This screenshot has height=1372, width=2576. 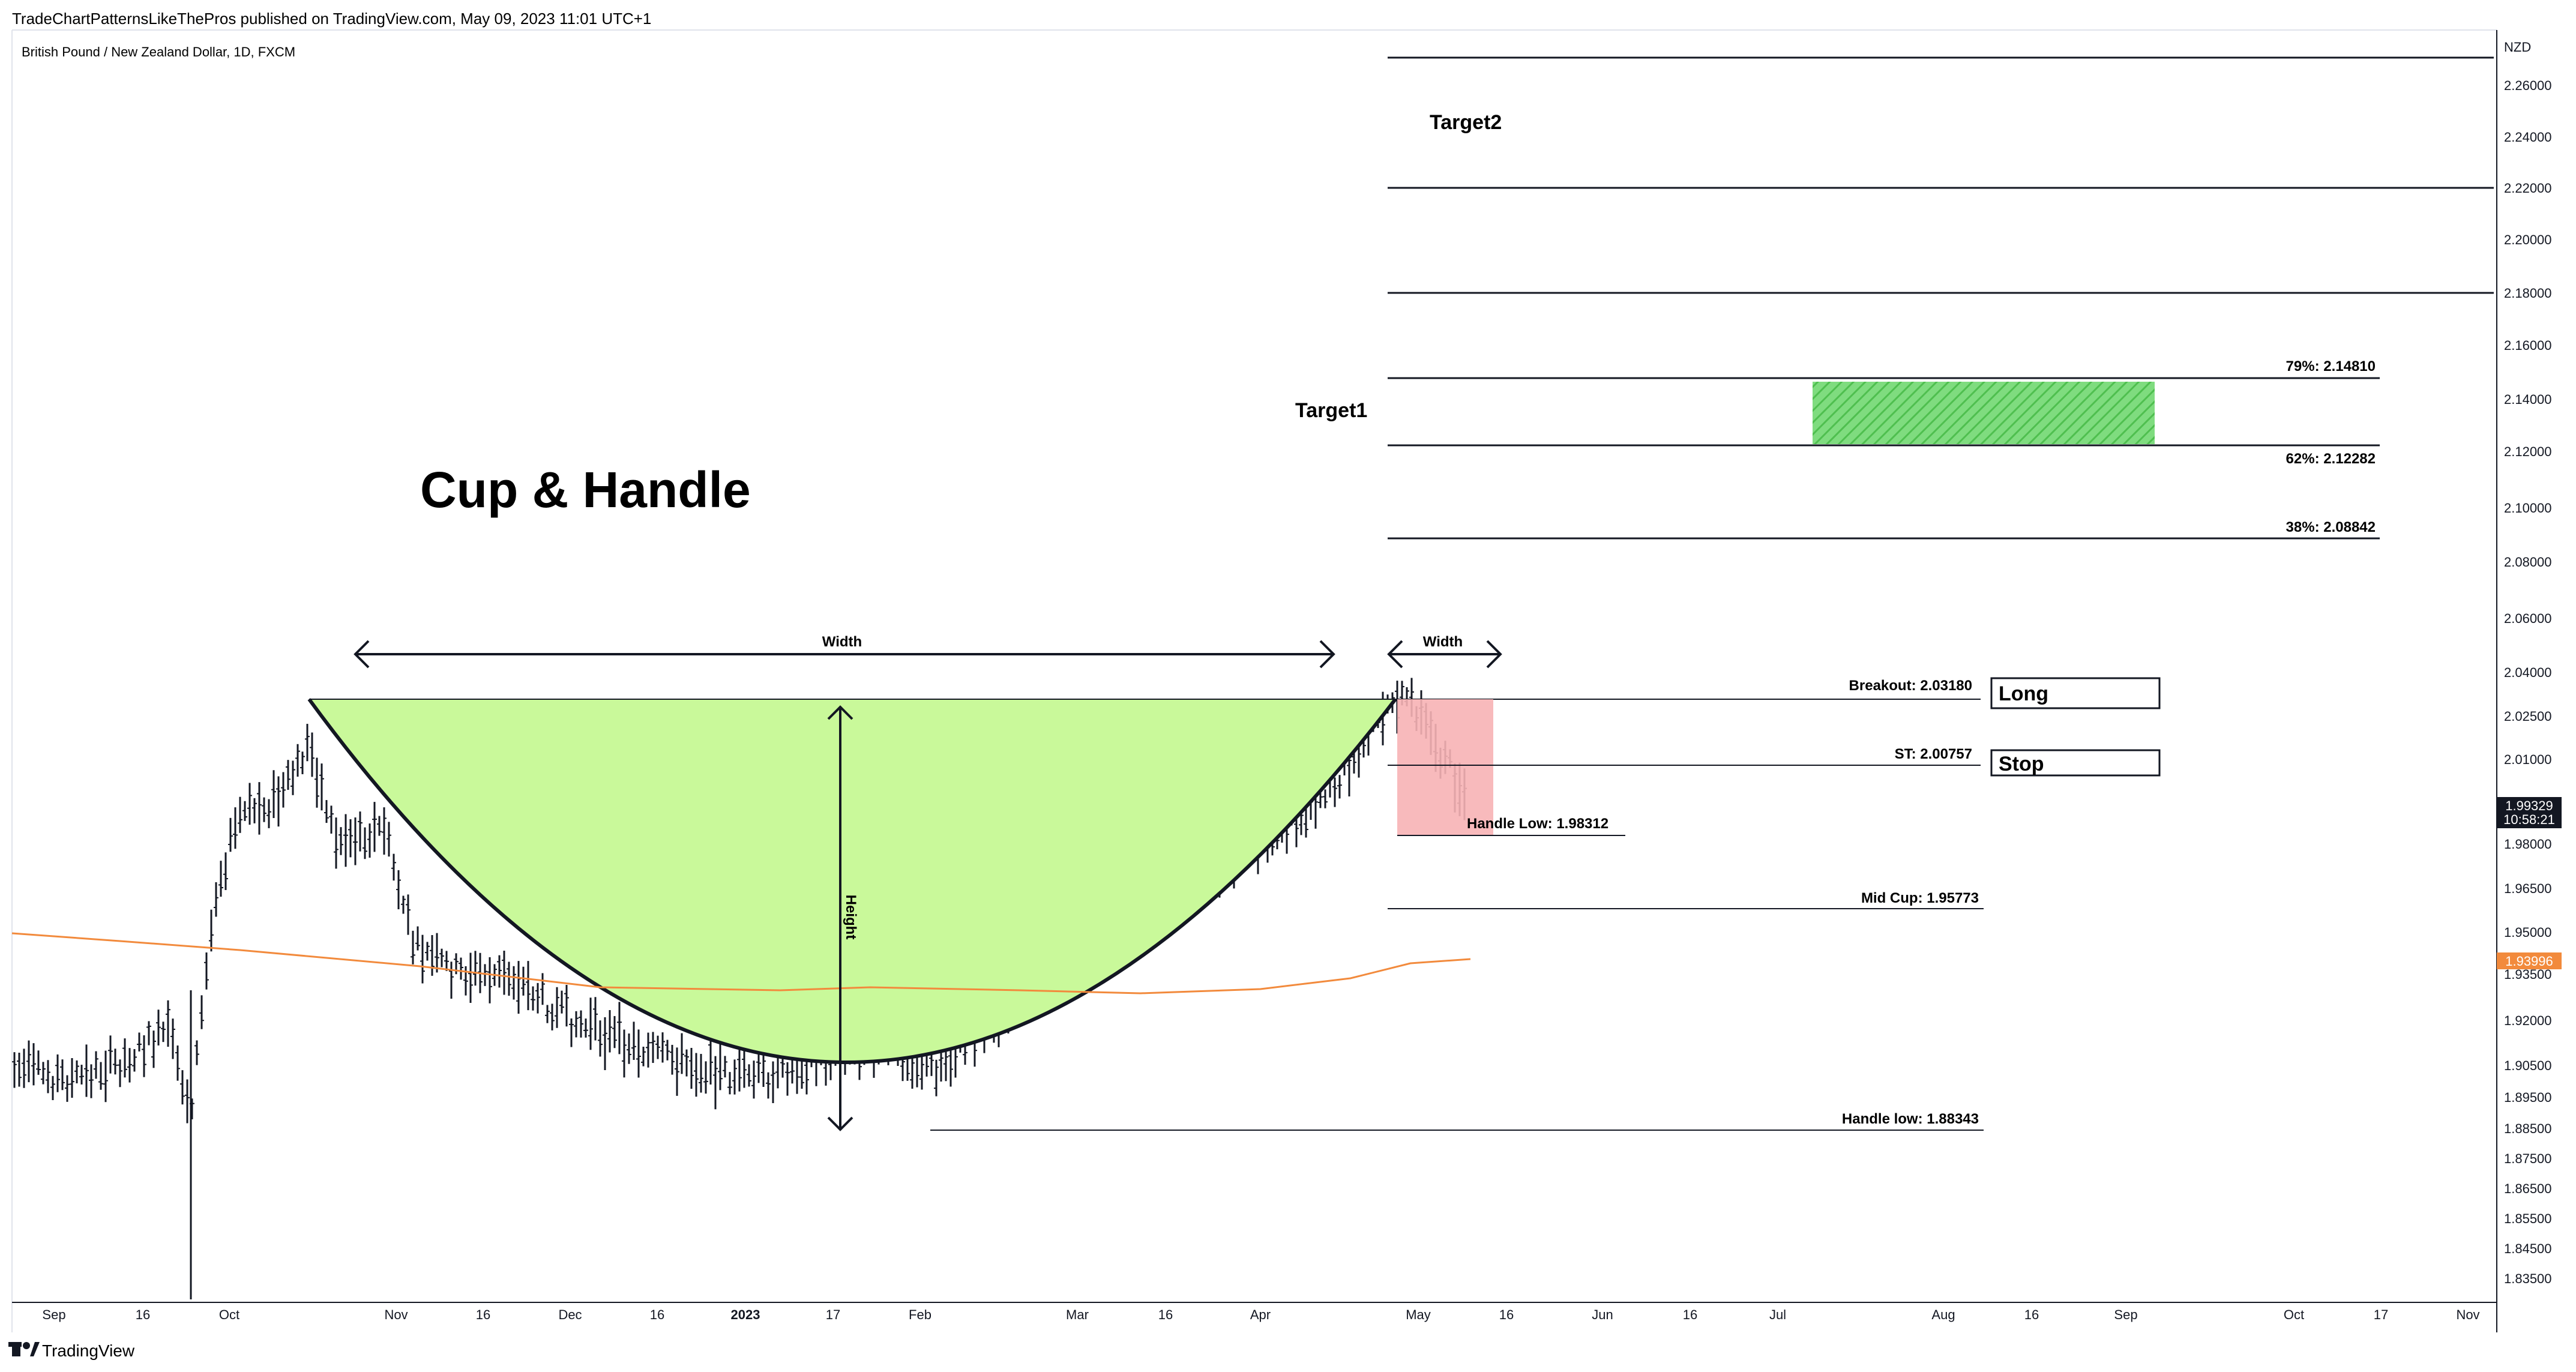 I want to click on long-label: Long, so click(x=2023, y=693).